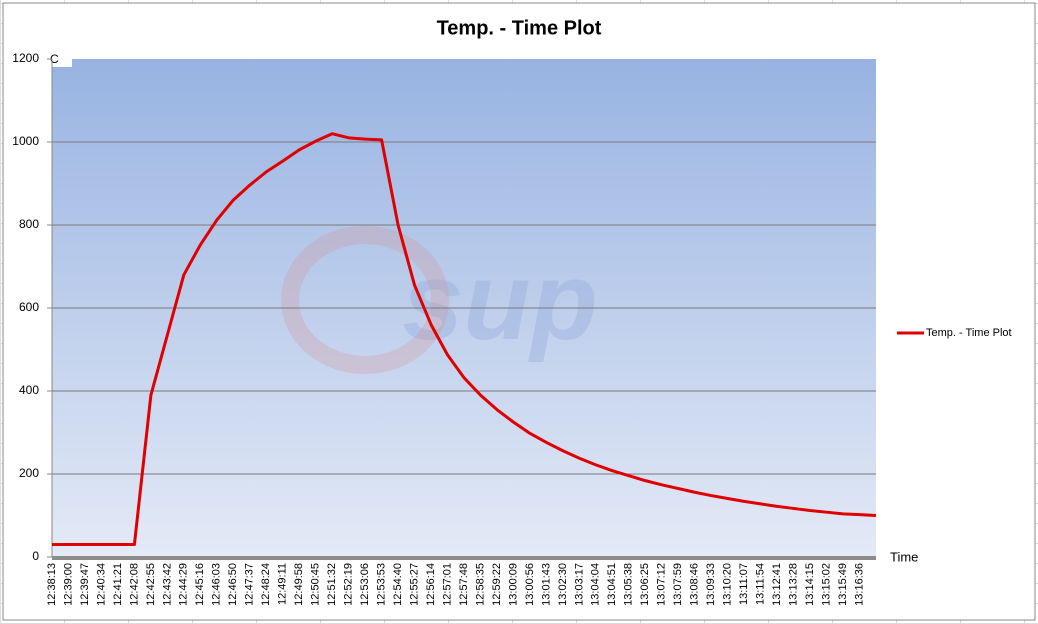 Image resolution: width=1038 pixels, height=624 pixels. Describe the element at coordinates (29, 473) in the screenshot. I see `y-tick-label: 200` at that location.